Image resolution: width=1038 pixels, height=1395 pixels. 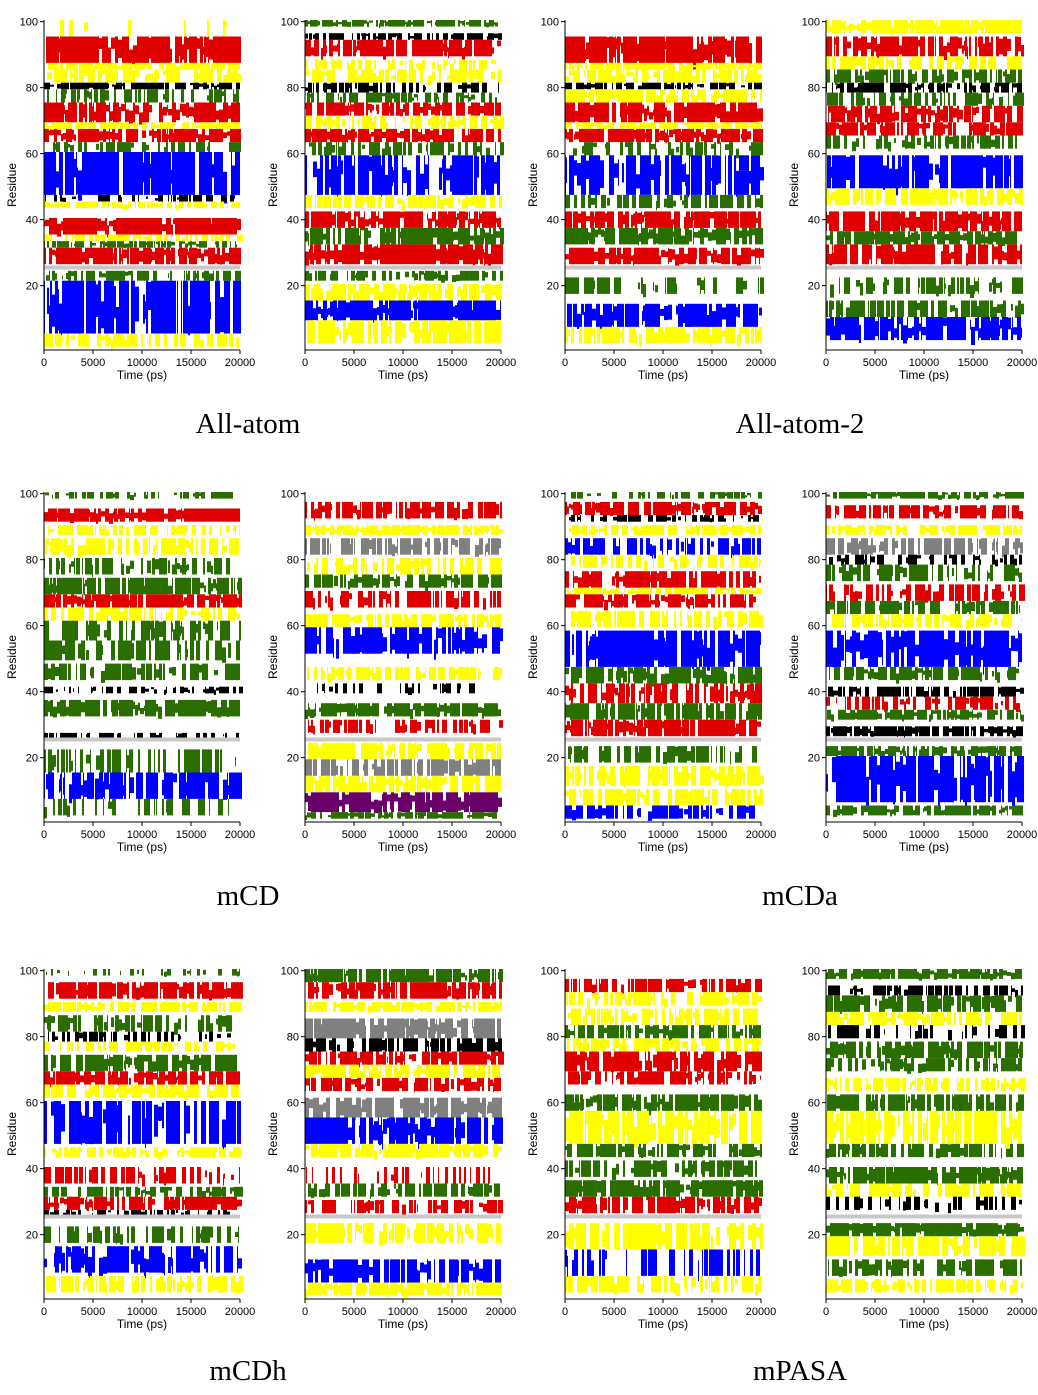 What do you see at coordinates (926, 287) in the screenshot?
I see `band-green` at bounding box center [926, 287].